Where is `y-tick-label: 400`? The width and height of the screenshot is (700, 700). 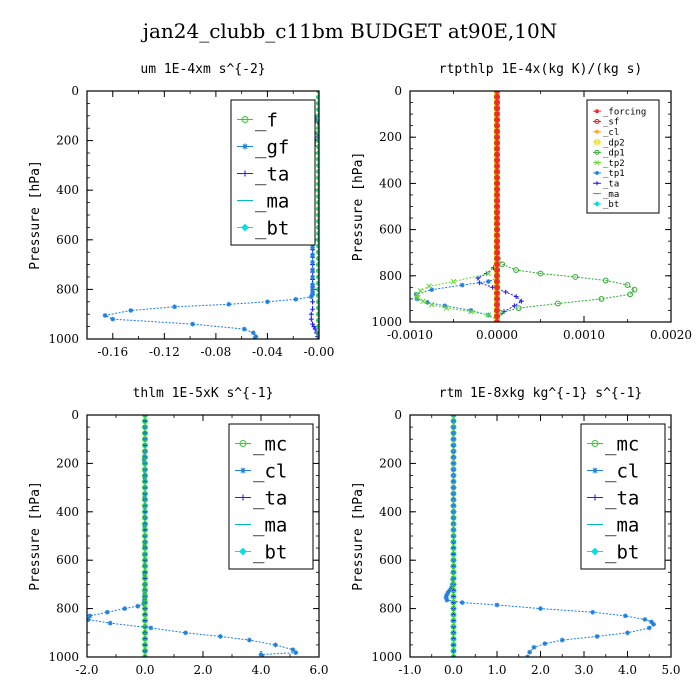
y-tick-label: 400 is located at coordinates (390, 183).